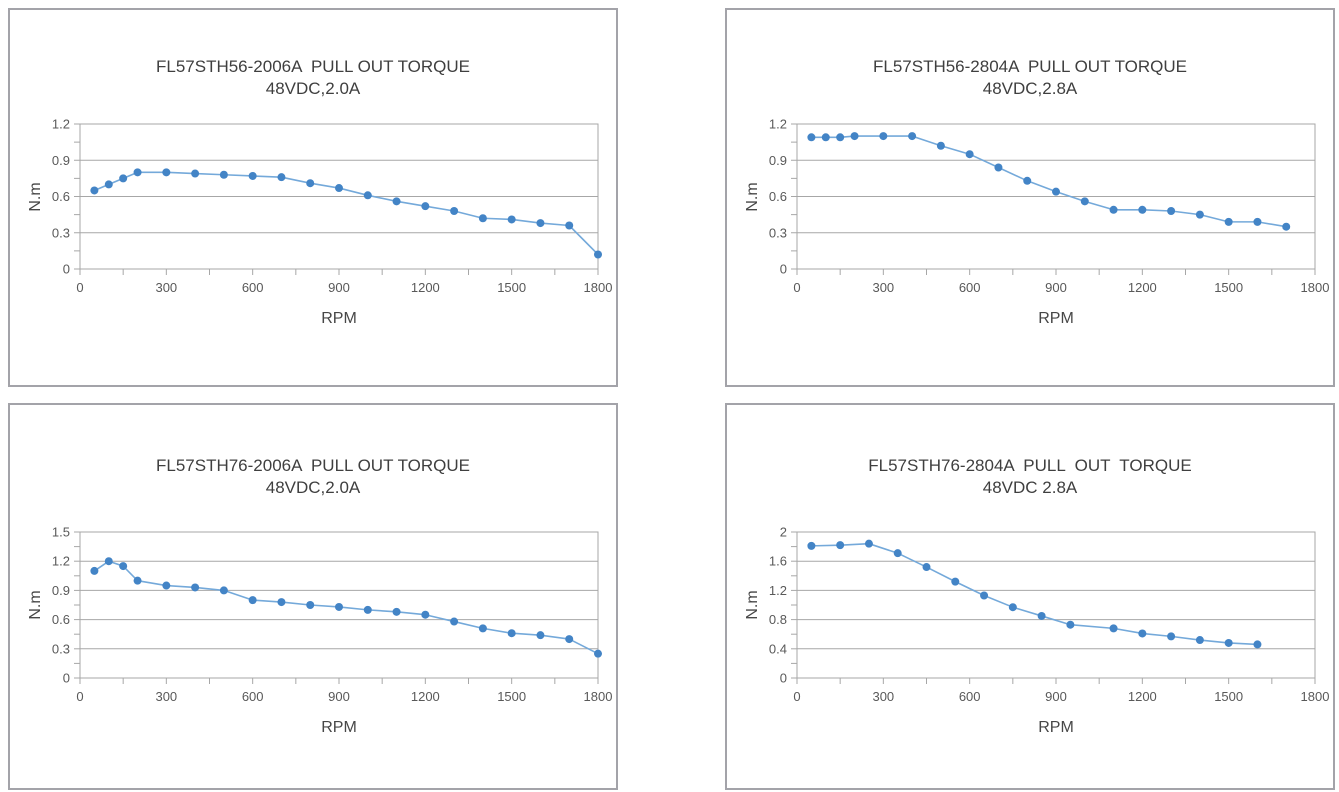 The height and width of the screenshot is (792, 1339). What do you see at coordinates (783, 532) in the screenshot?
I see `y-tick-label: 2` at bounding box center [783, 532].